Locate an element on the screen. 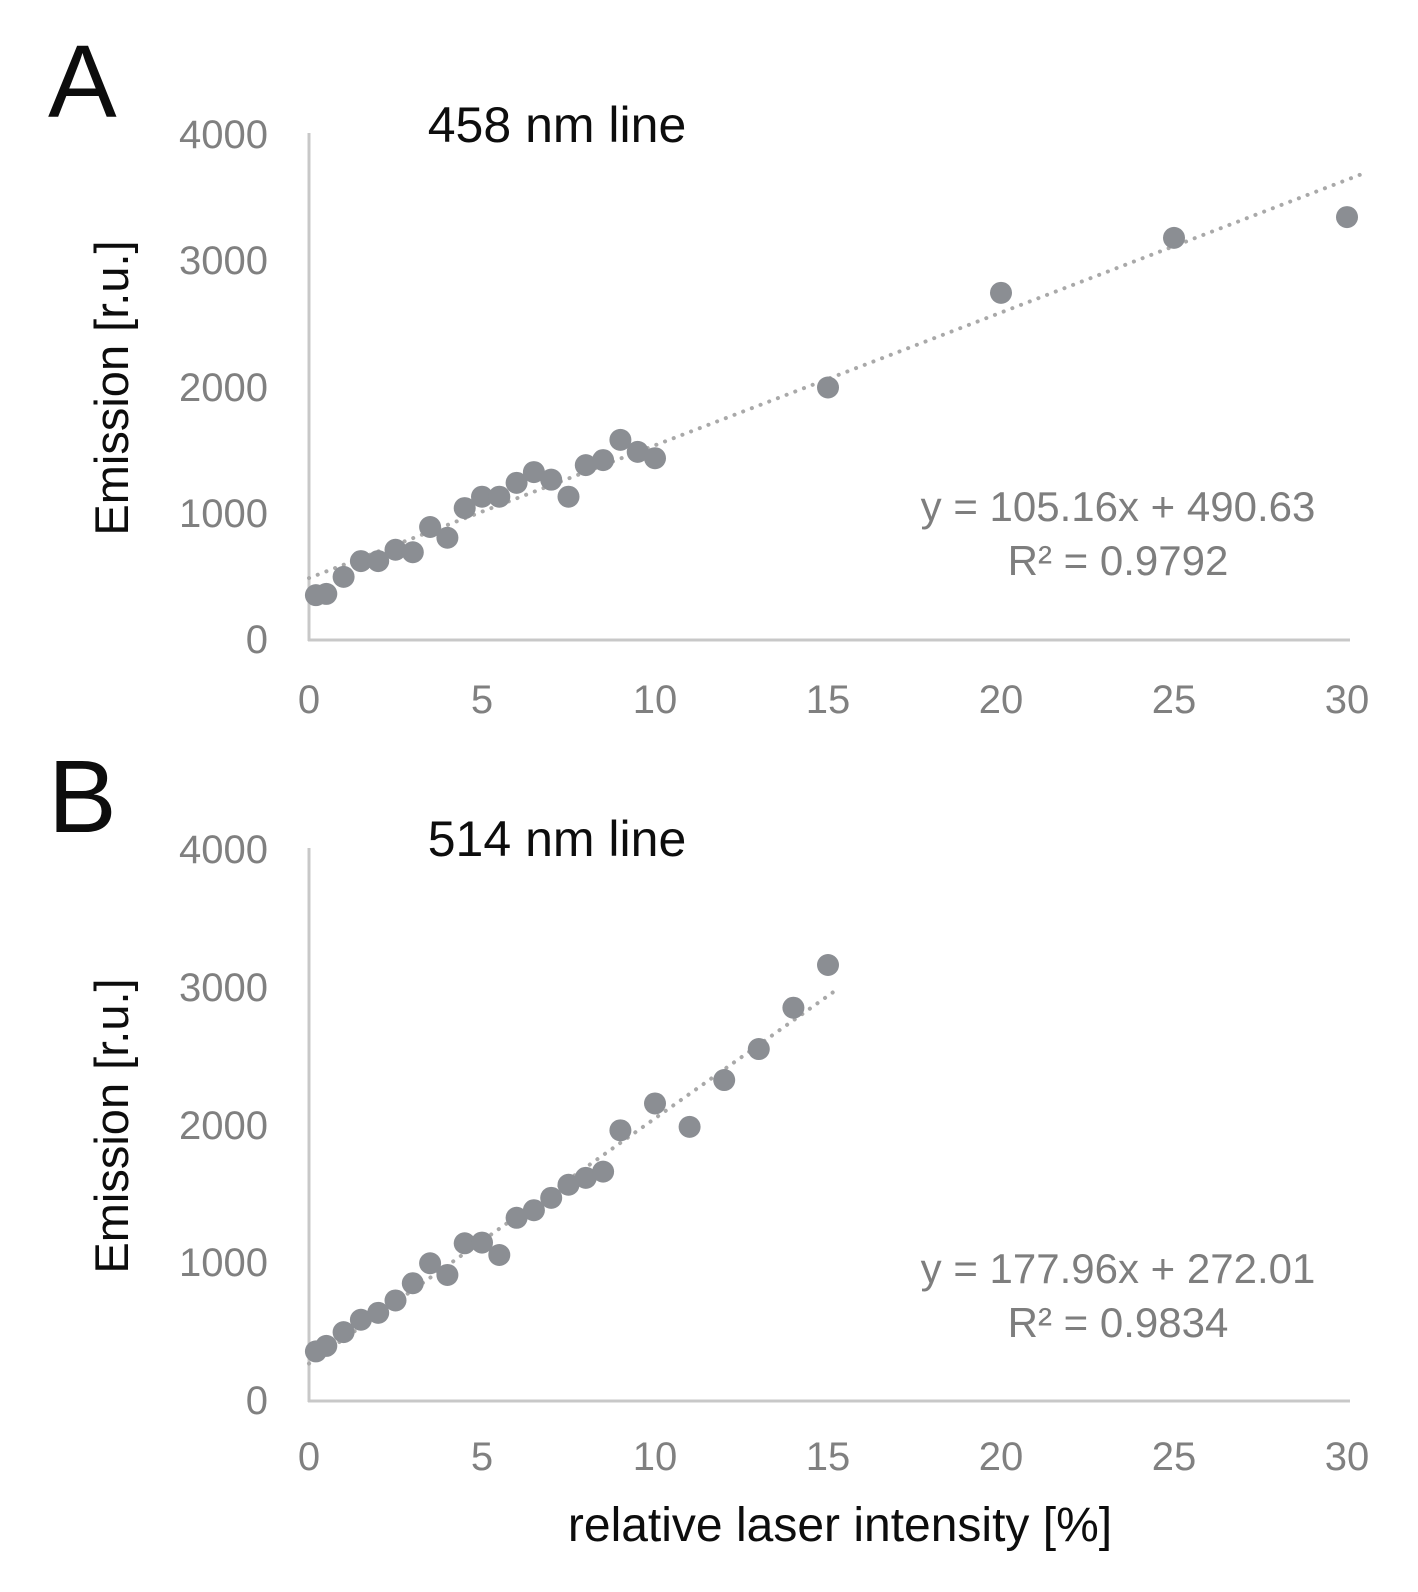 The height and width of the screenshot is (1592, 1418). panel-a-label: A is located at coordinates (82, 81).